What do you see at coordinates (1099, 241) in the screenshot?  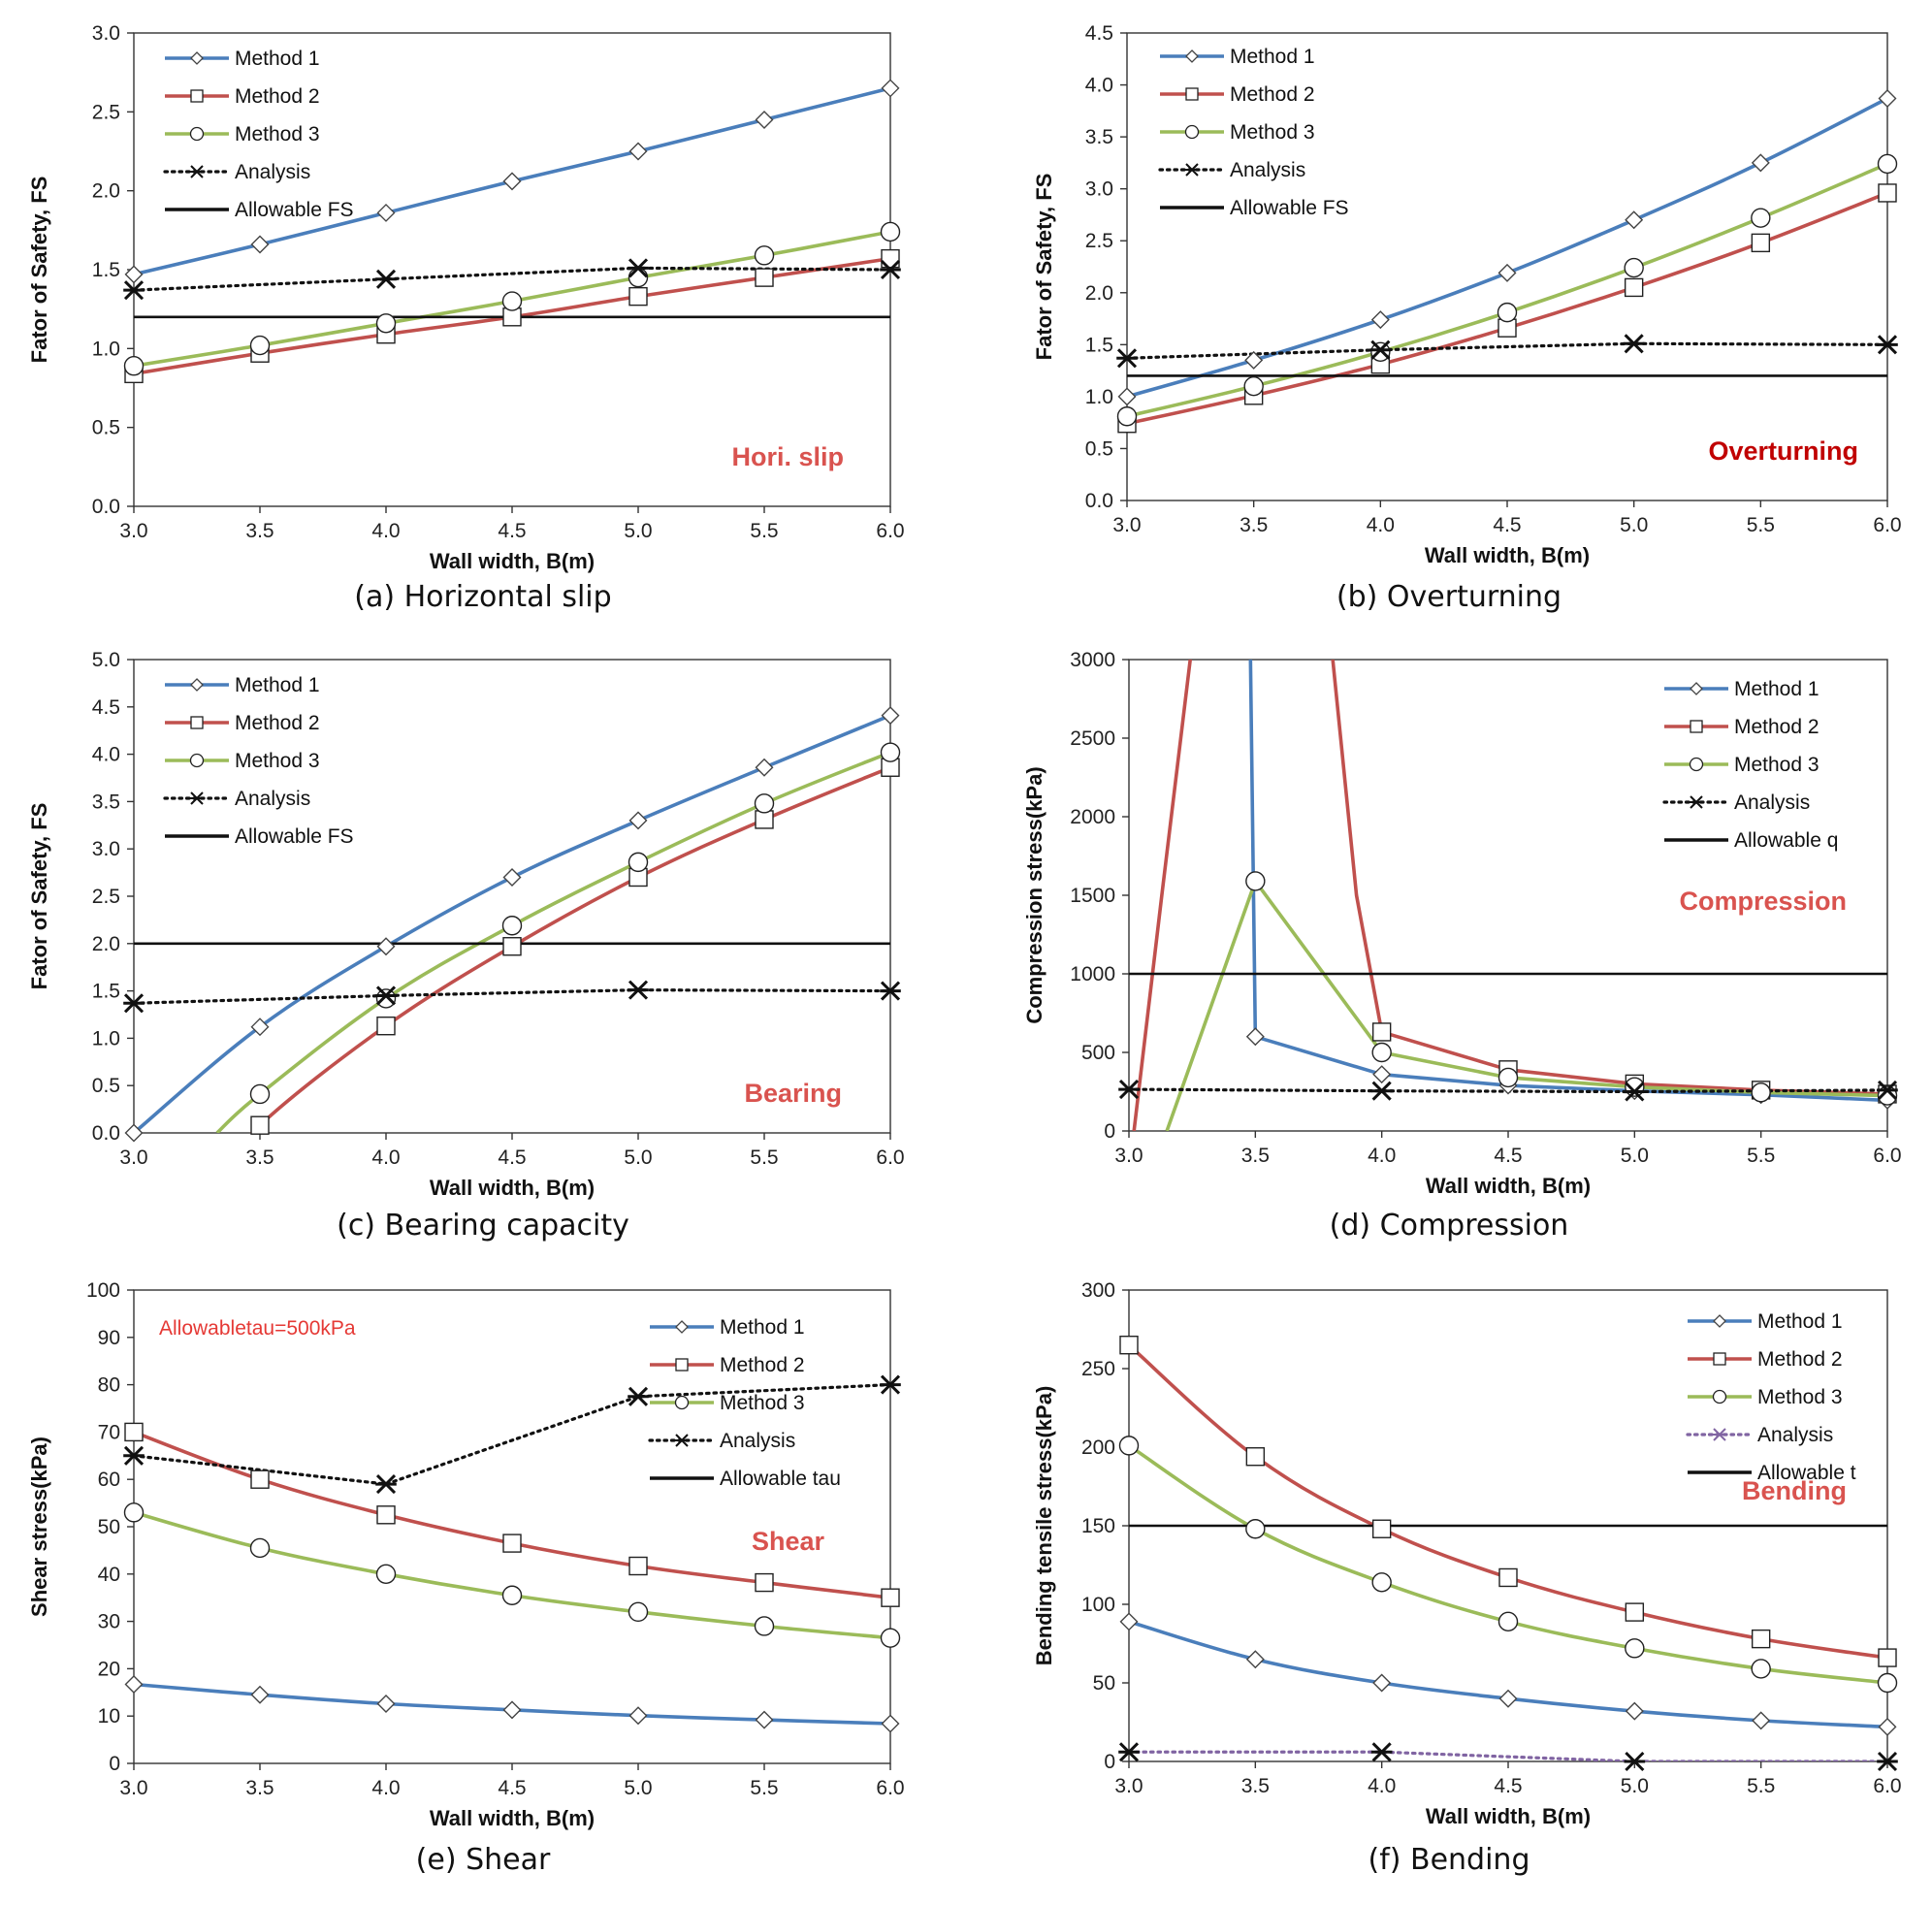 I see `y-tick-label: 2.5` at bounding box center [1099, 241].